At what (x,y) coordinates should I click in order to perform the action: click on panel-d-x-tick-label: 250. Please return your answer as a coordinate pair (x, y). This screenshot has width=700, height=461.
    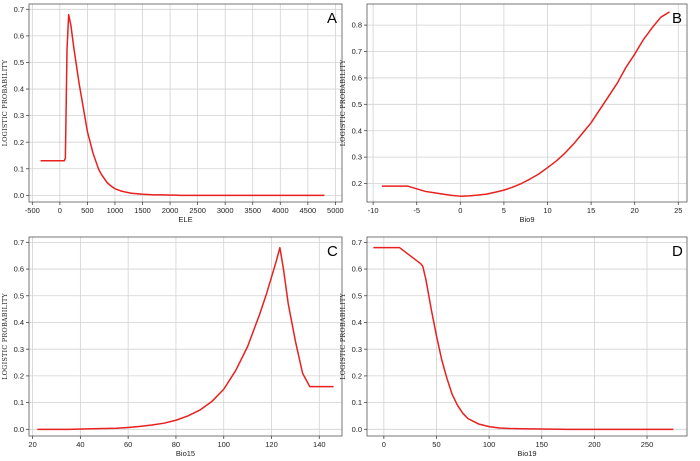
    Looking at the image, I should click on (647, 444).